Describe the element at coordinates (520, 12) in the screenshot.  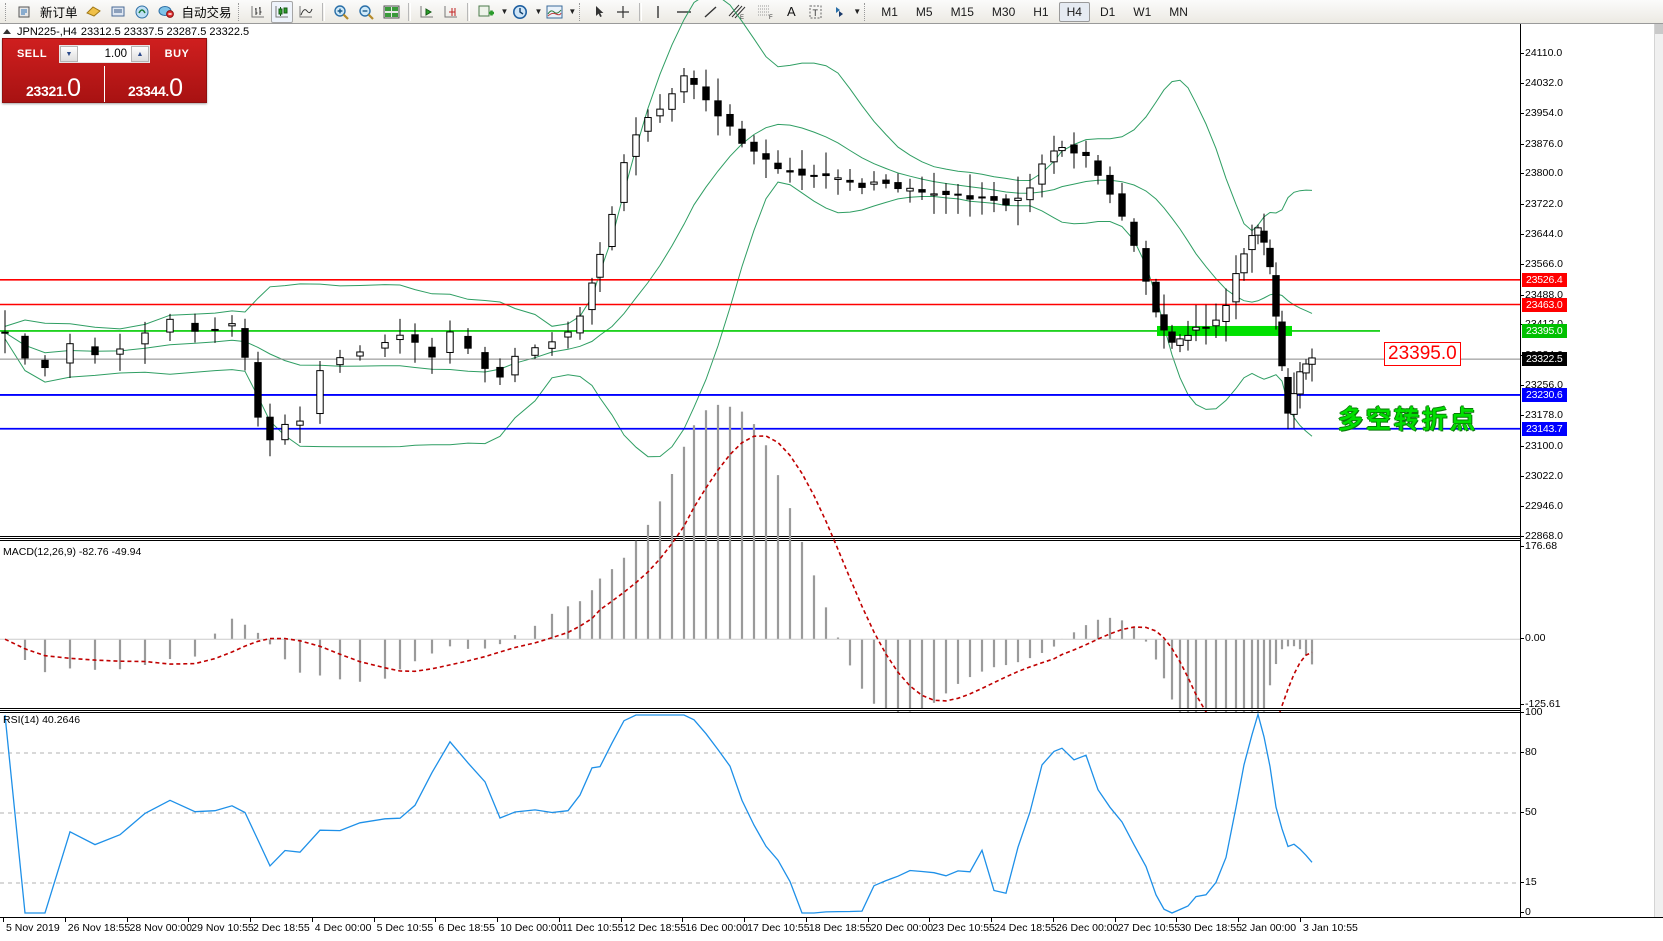
I see `period-icon` at that location.